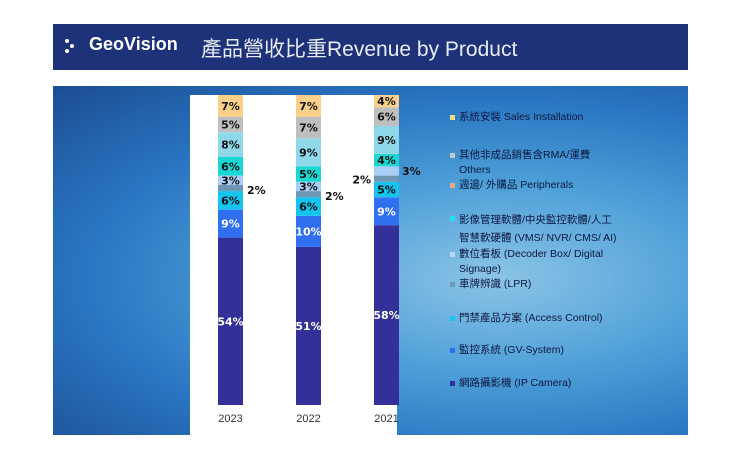  I want to click on data-label: 54%, so click(230, 321).